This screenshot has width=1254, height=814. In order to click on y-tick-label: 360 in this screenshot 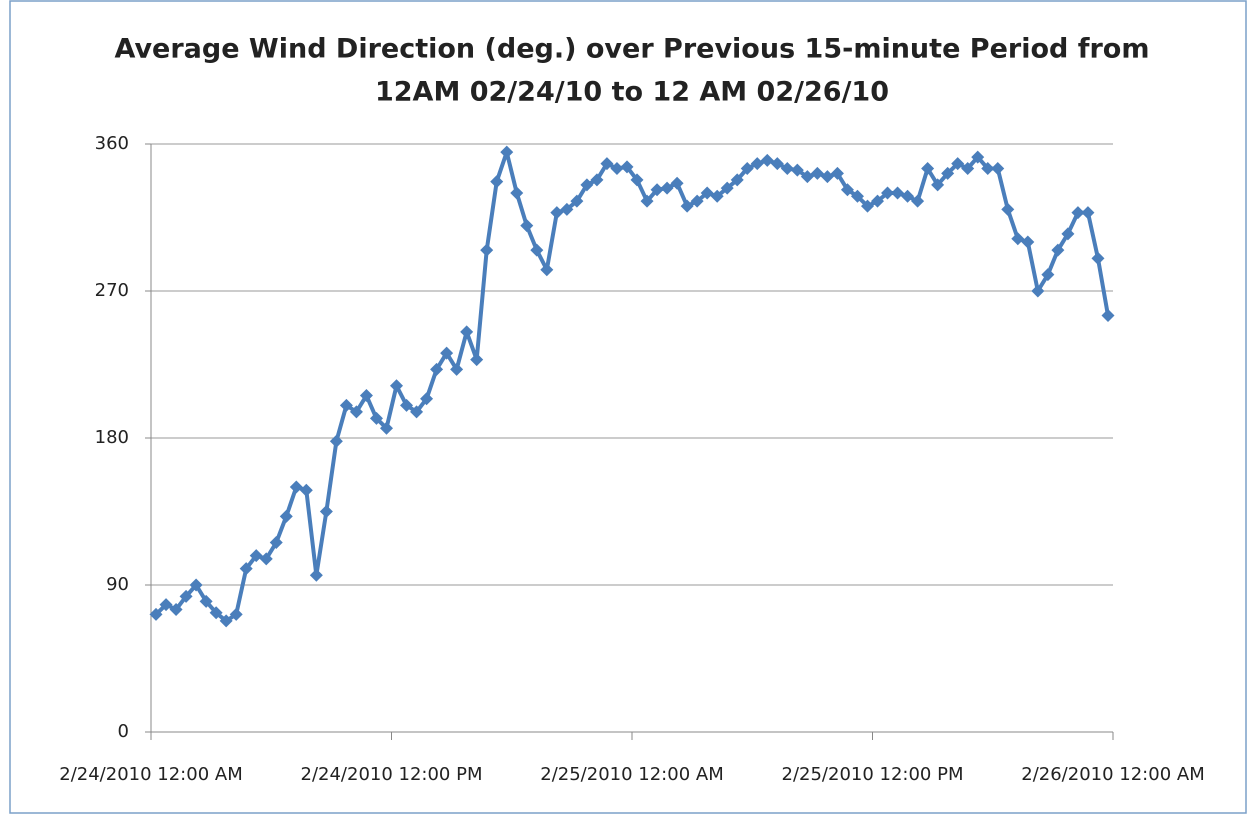, I will do `click(112, 143)`.